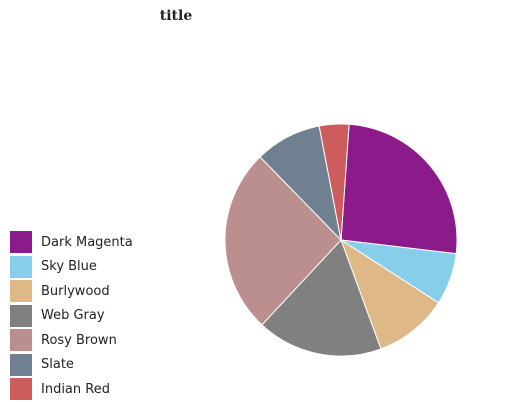 Image resolution: width=532 pixels, height=402 pixels. Describe the element at coordinates (334, 182) in the screenshot. I see `pie-slice-indian-red` at that location.